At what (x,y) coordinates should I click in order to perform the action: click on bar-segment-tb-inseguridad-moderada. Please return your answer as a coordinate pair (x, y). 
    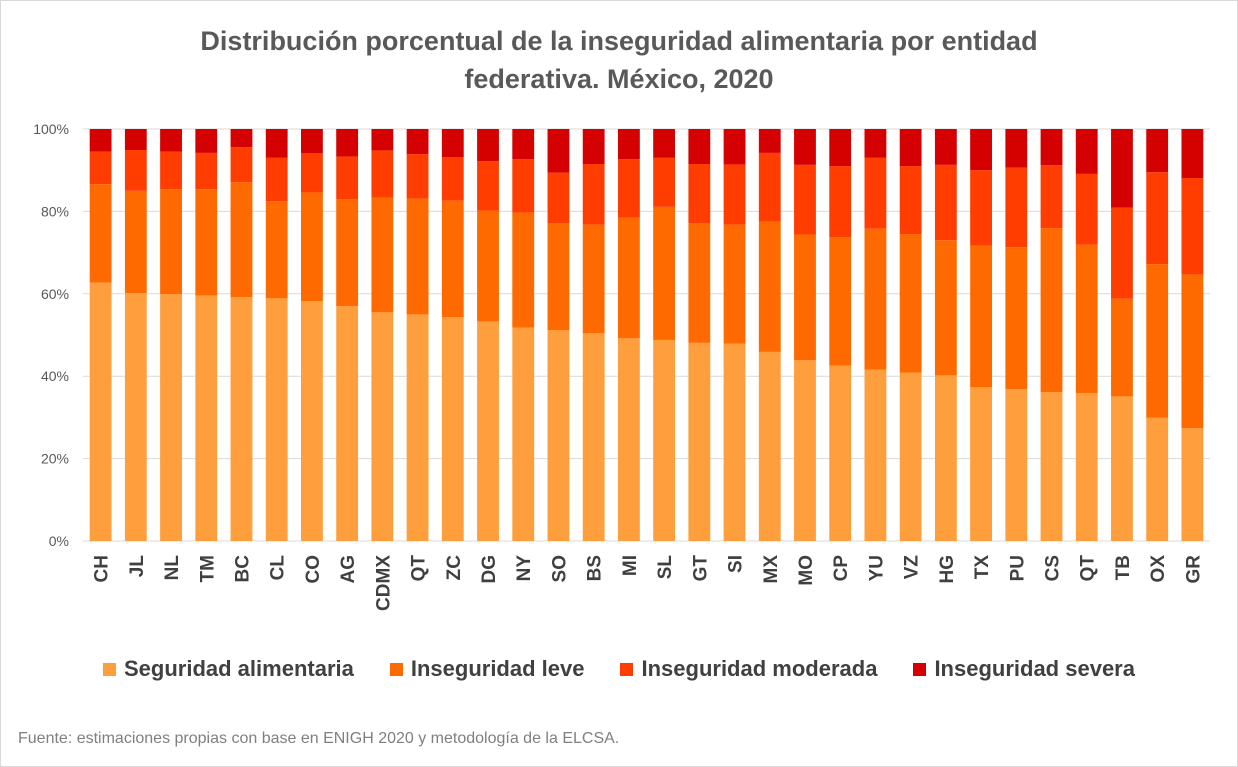
    Looking at the image, I should click on (1122, 253).